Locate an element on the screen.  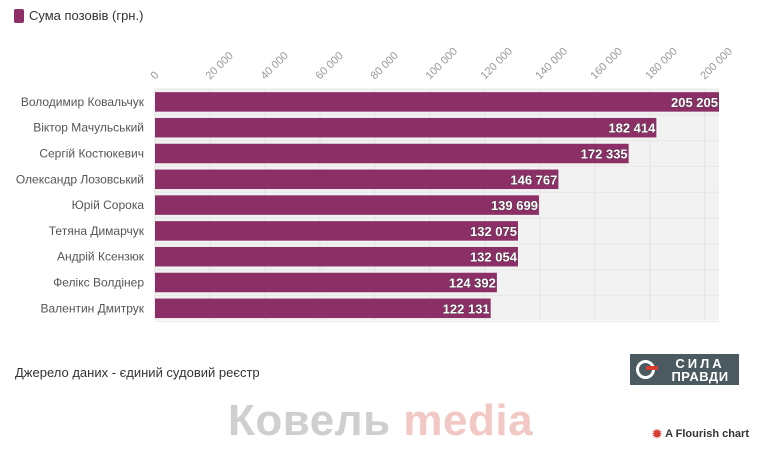
data-label: 132 054 is located at coordinates (494, 257).